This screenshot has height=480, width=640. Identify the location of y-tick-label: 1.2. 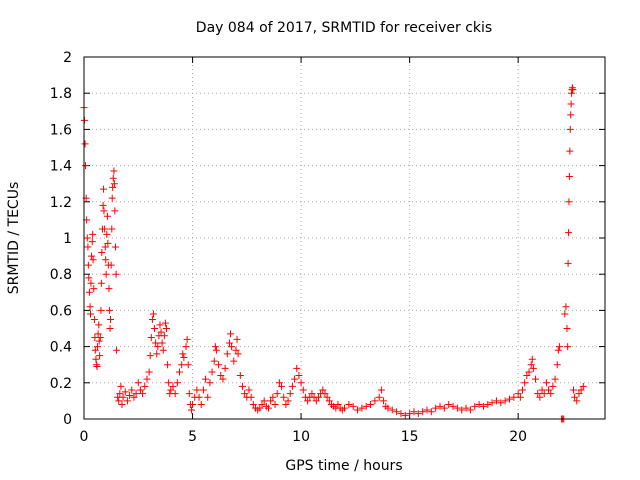
(61, 203).